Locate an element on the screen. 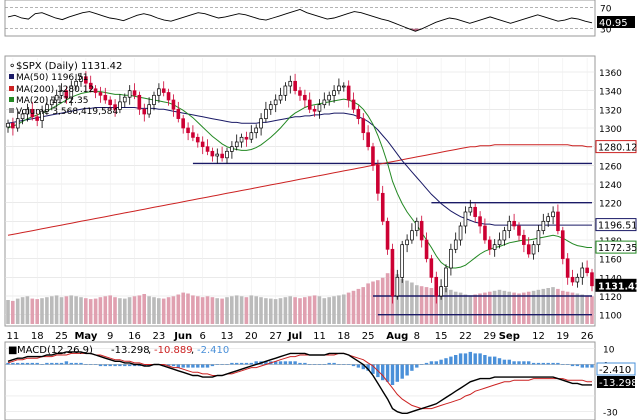 Image resolution: width=640 pixels, height=420 pixels. price-tick-label: 1360 is located at coordinates (610, 74).